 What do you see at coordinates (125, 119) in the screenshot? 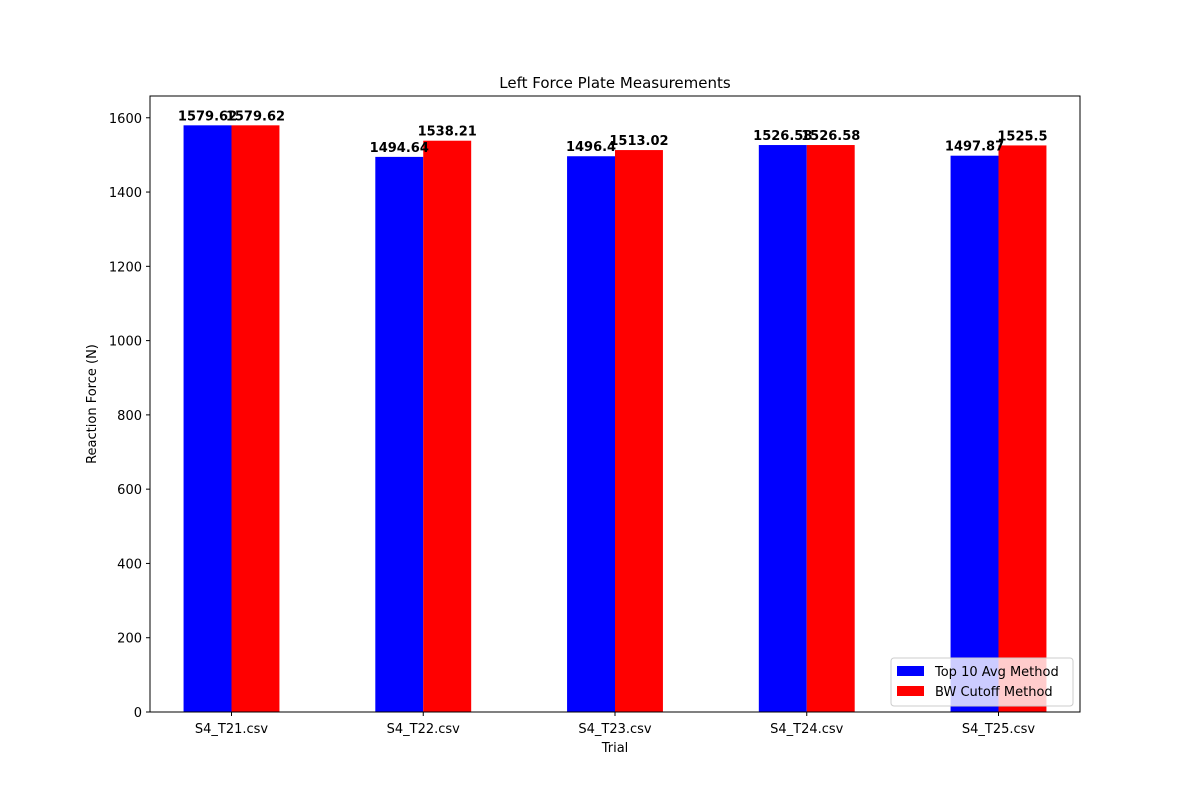
I see `y-tick-label: 1600` at bounding box center [125, 119].